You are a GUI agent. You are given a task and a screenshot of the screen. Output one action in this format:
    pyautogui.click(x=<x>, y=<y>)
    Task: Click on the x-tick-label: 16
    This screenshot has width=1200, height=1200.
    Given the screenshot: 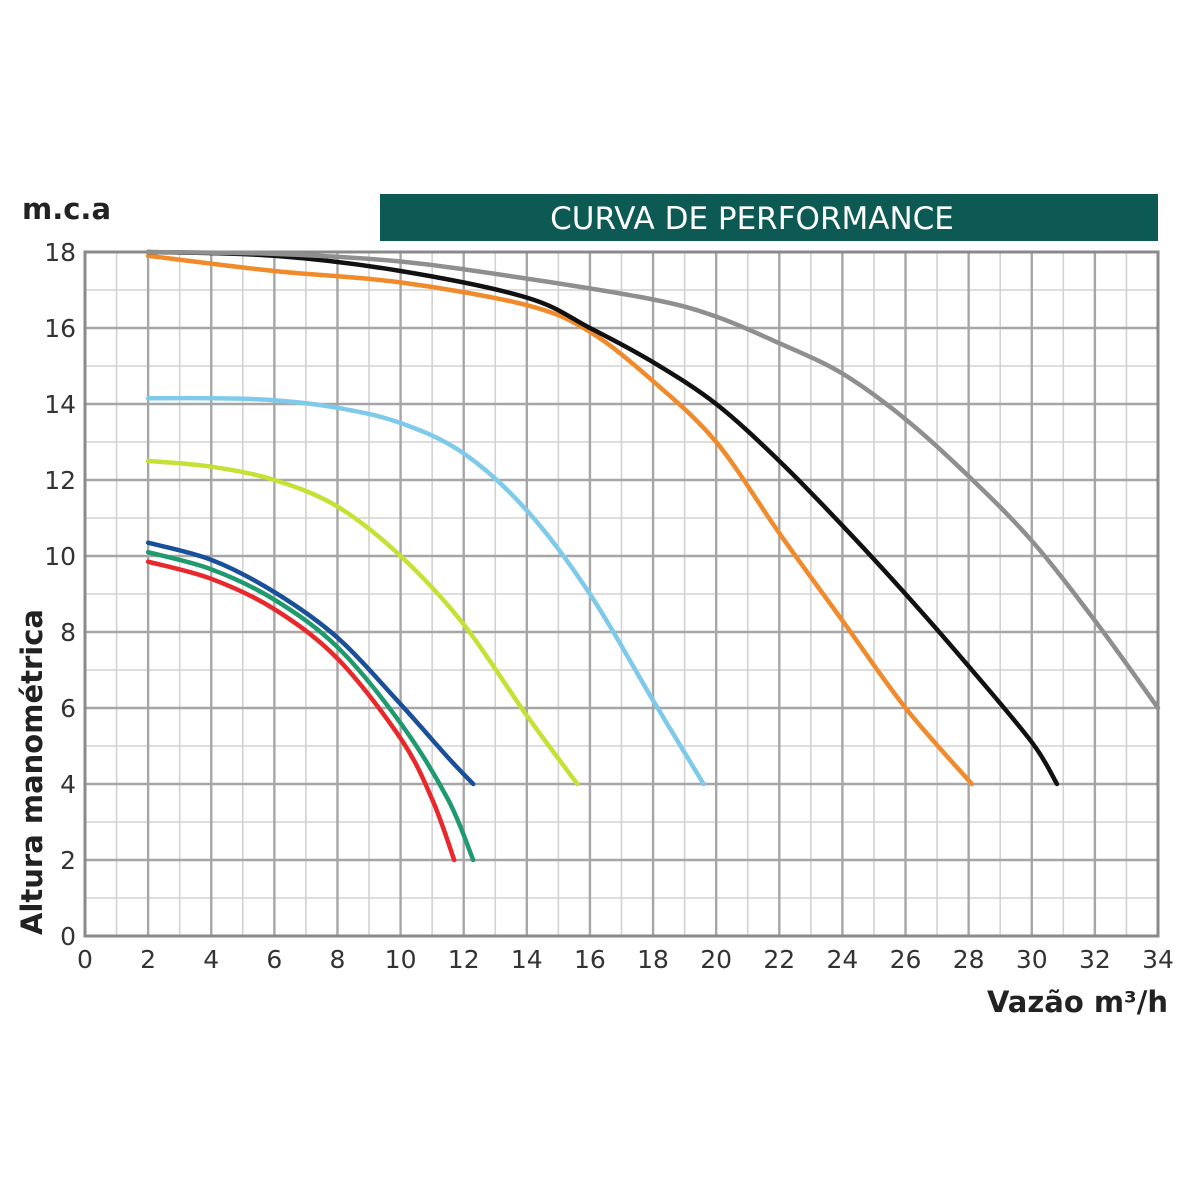 What is the action you would take?
    pyautogui.click(x=590, y=959)
    